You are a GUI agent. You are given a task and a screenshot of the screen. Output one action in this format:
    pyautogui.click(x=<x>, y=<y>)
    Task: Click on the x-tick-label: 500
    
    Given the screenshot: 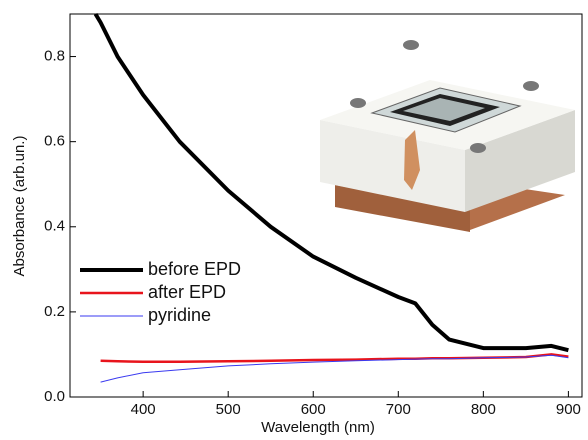 What is the action you would take?
    pyautogui.click(x=228, y=409)
    